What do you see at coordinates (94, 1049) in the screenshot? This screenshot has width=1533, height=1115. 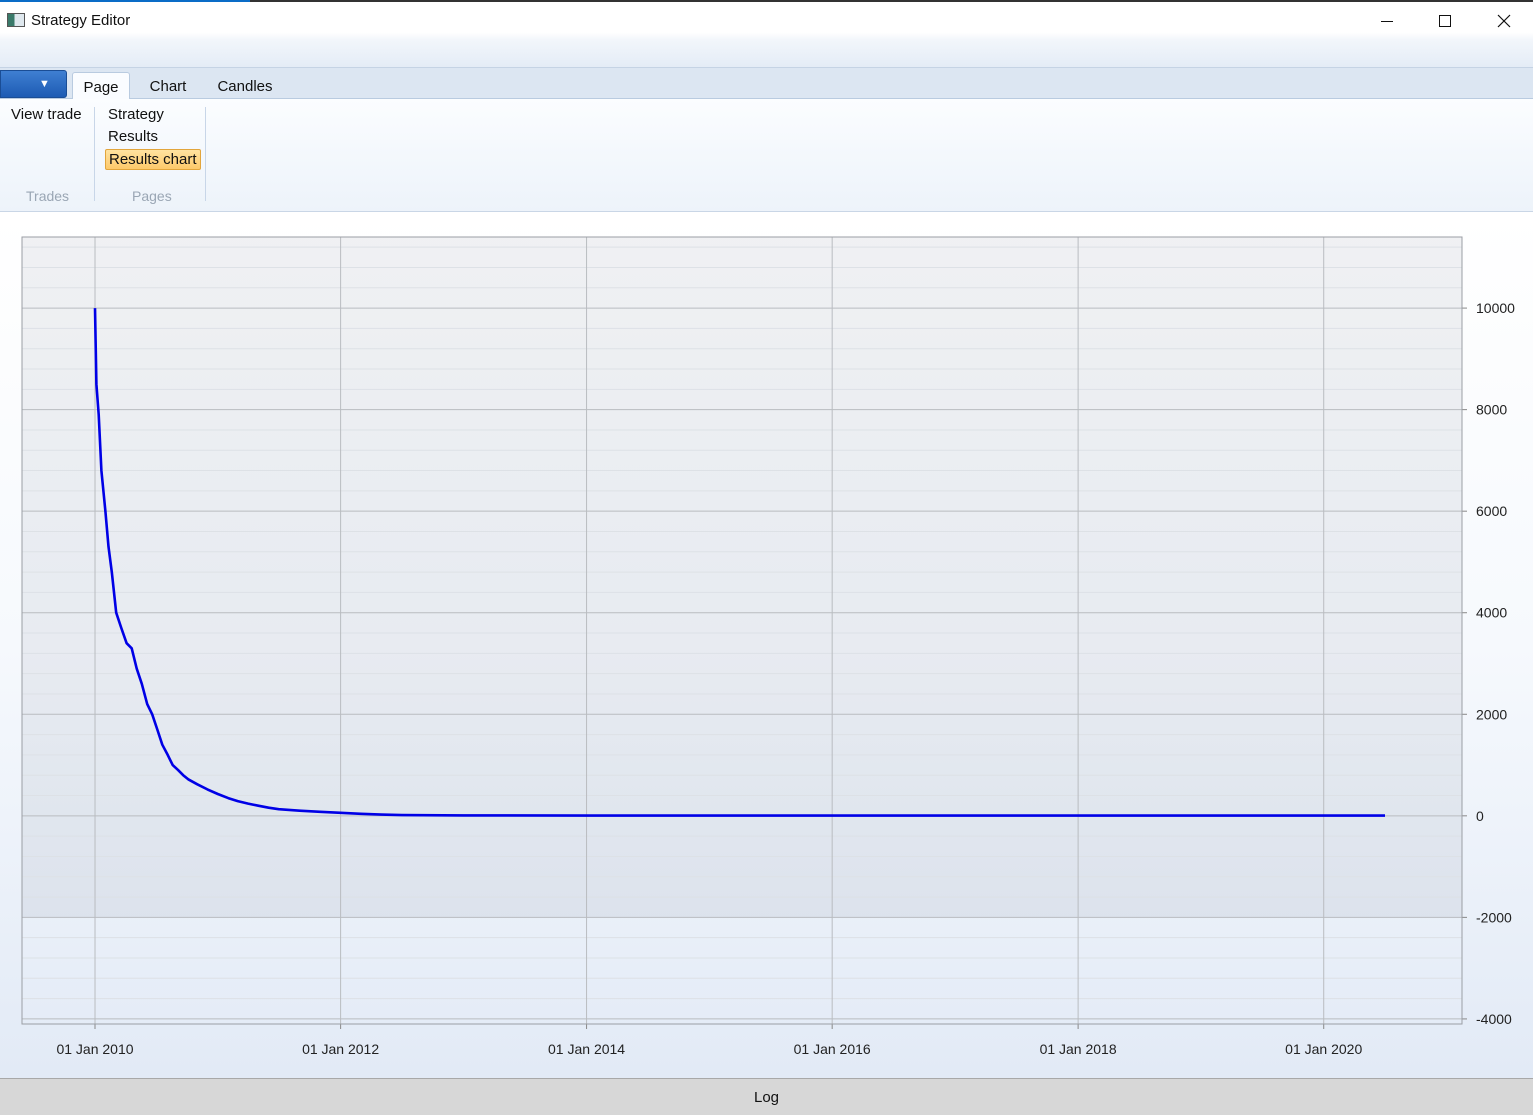 I see `x-tick-label: 01 Jan 2010` at bounding box center [94, 1049].